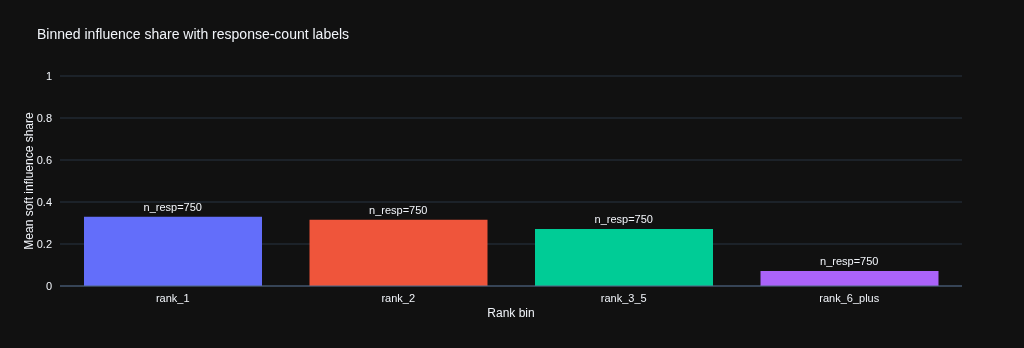 This screenshot has width=1024, height=348. Describe the element at coordinates (849, 297) in the screenshot. I see `x-tick-label: rank_6_plus` at that location.